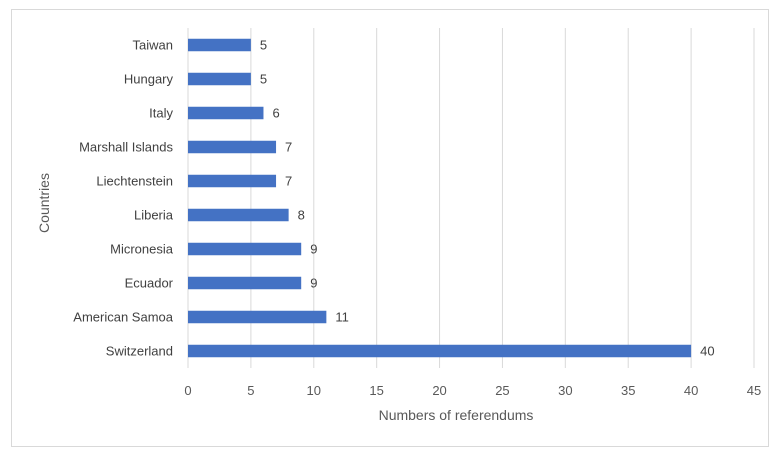  I want to click on x-tick-labels: 0 5 10 15 20 25 30 35 40 45, so click(472, 390).